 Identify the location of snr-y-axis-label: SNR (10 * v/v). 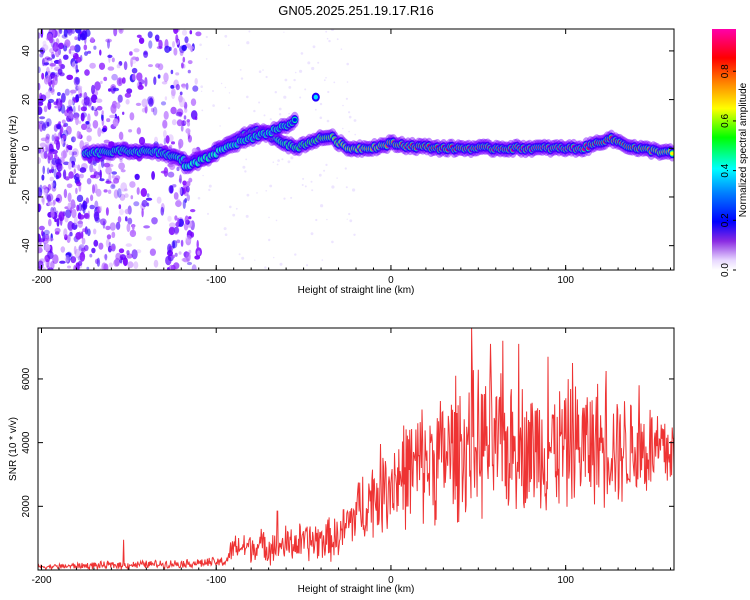
(13, 449).